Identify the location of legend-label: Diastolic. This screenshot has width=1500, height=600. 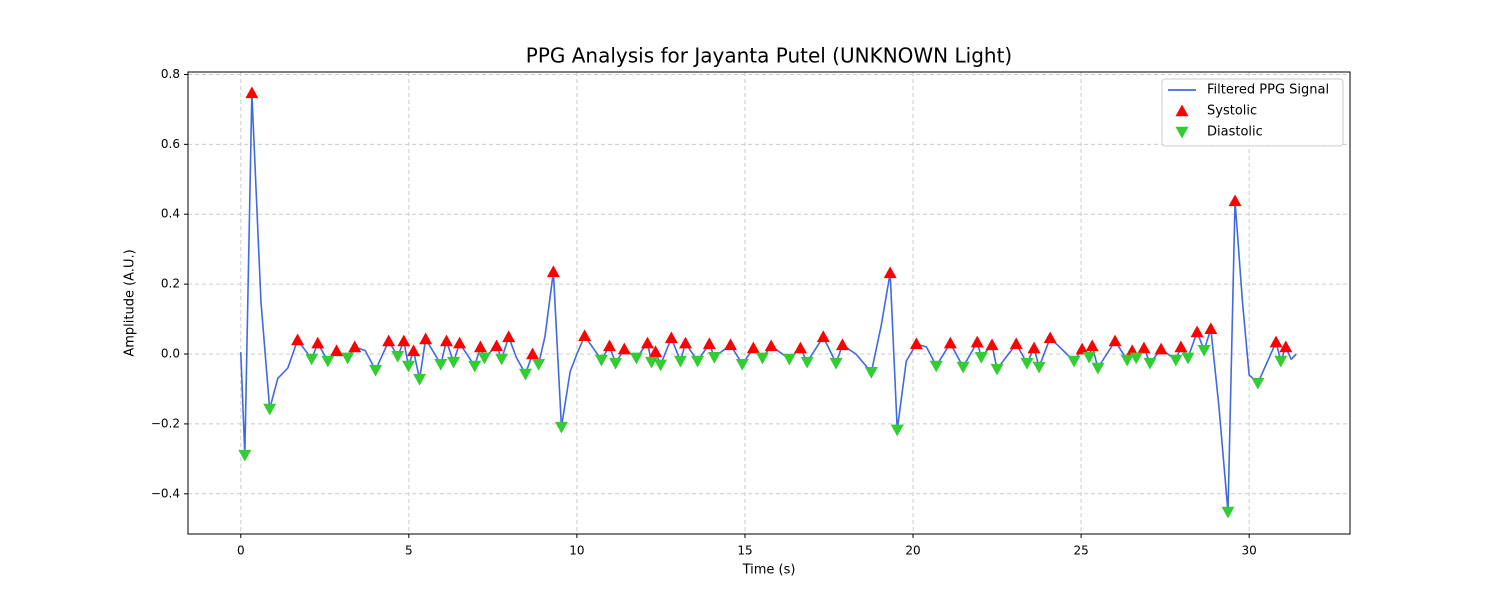
(1235, 132).